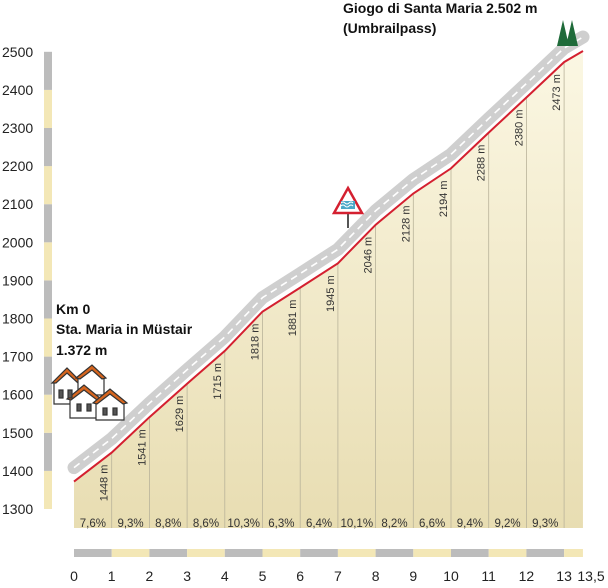  I want to click on elevation-label: 2380 m, so click(519, 128).